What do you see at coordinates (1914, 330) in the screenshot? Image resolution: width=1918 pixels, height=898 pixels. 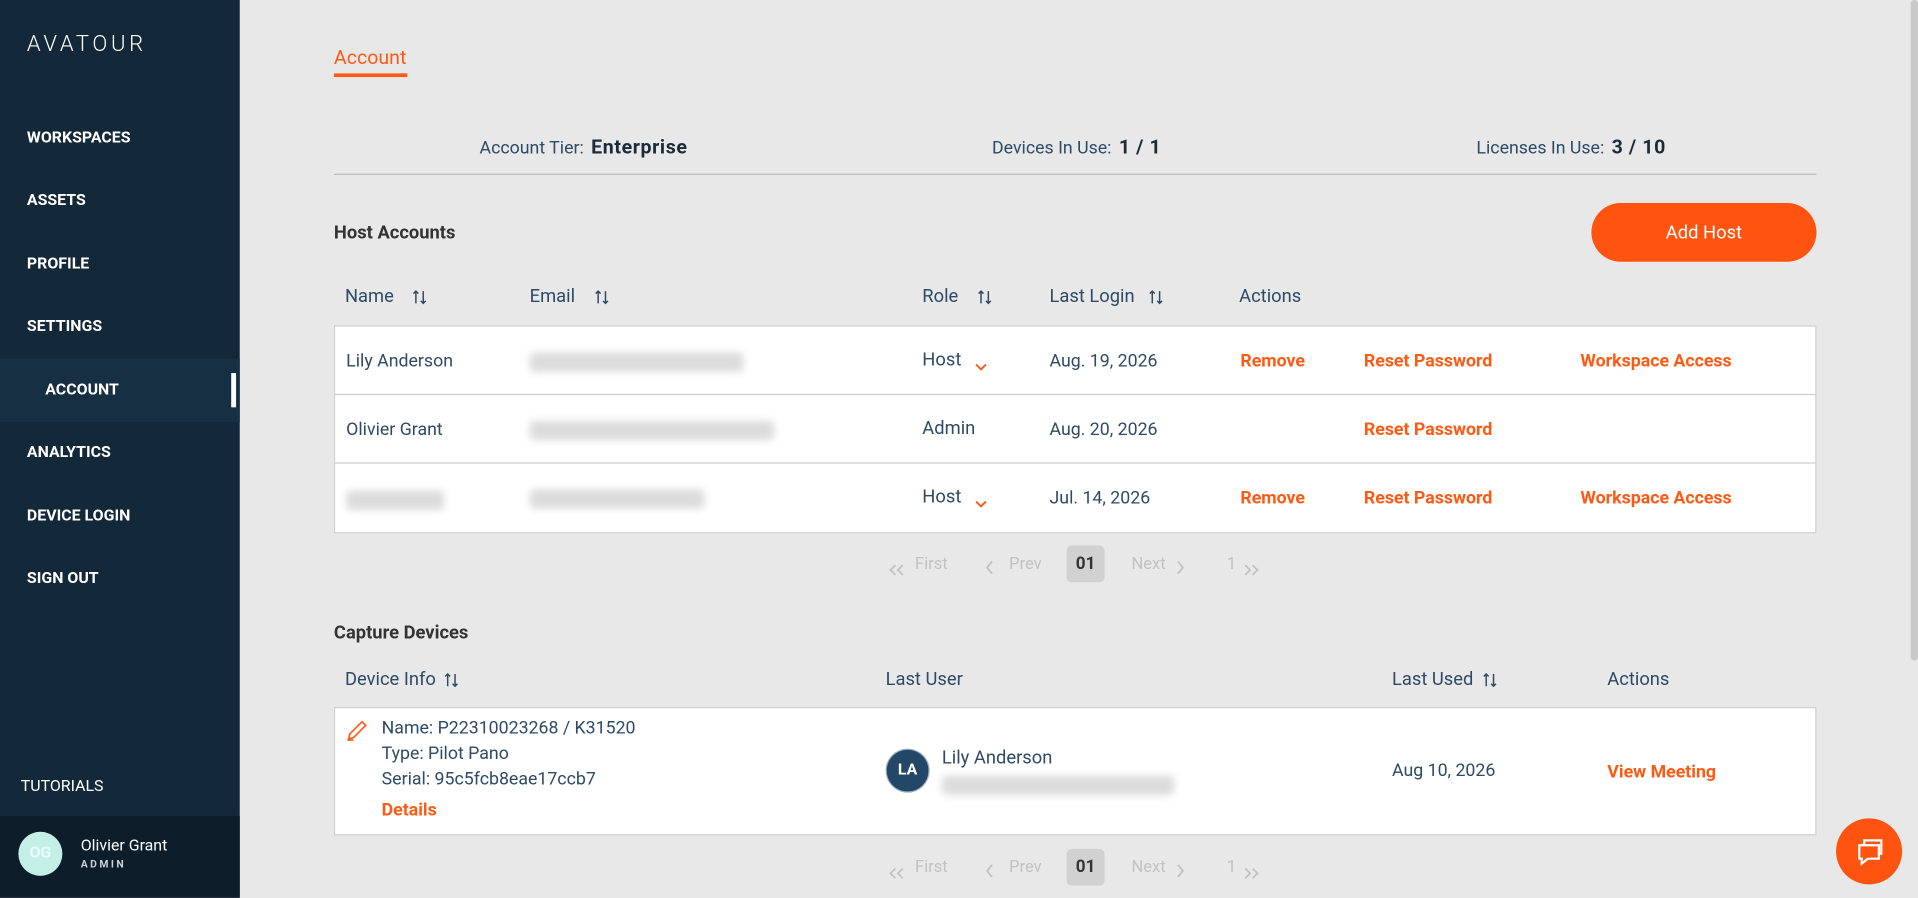 I see `scrollbar` at bounding box center [1914, 330].